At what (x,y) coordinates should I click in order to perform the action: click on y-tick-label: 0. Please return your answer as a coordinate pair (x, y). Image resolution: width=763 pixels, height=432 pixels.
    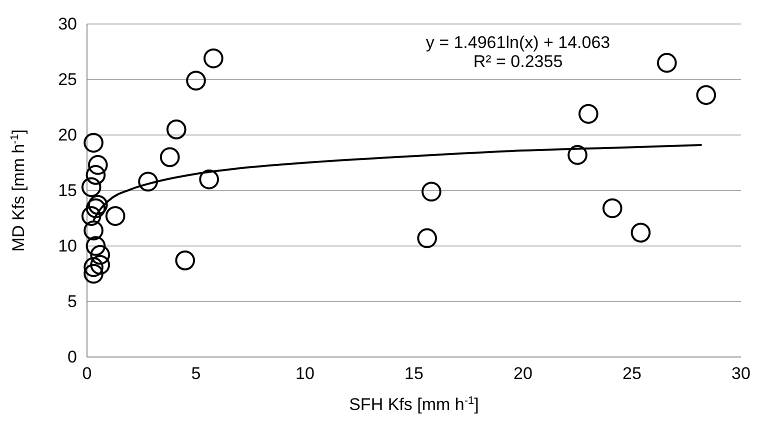
    Looking at the image, I should click on (72, 356).